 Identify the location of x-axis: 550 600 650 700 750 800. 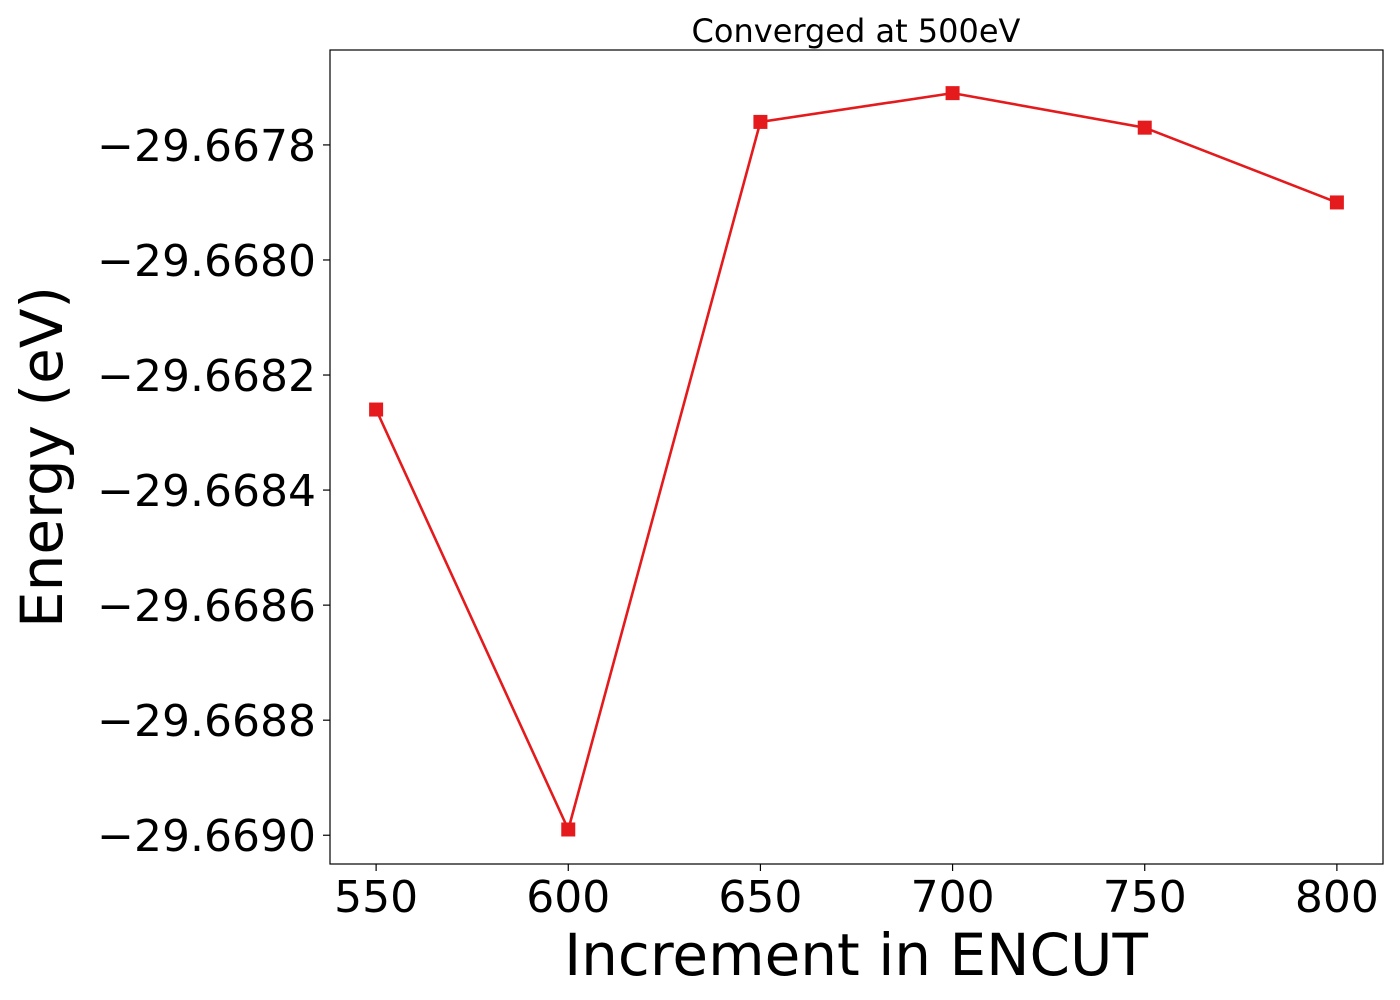
(856, 893).